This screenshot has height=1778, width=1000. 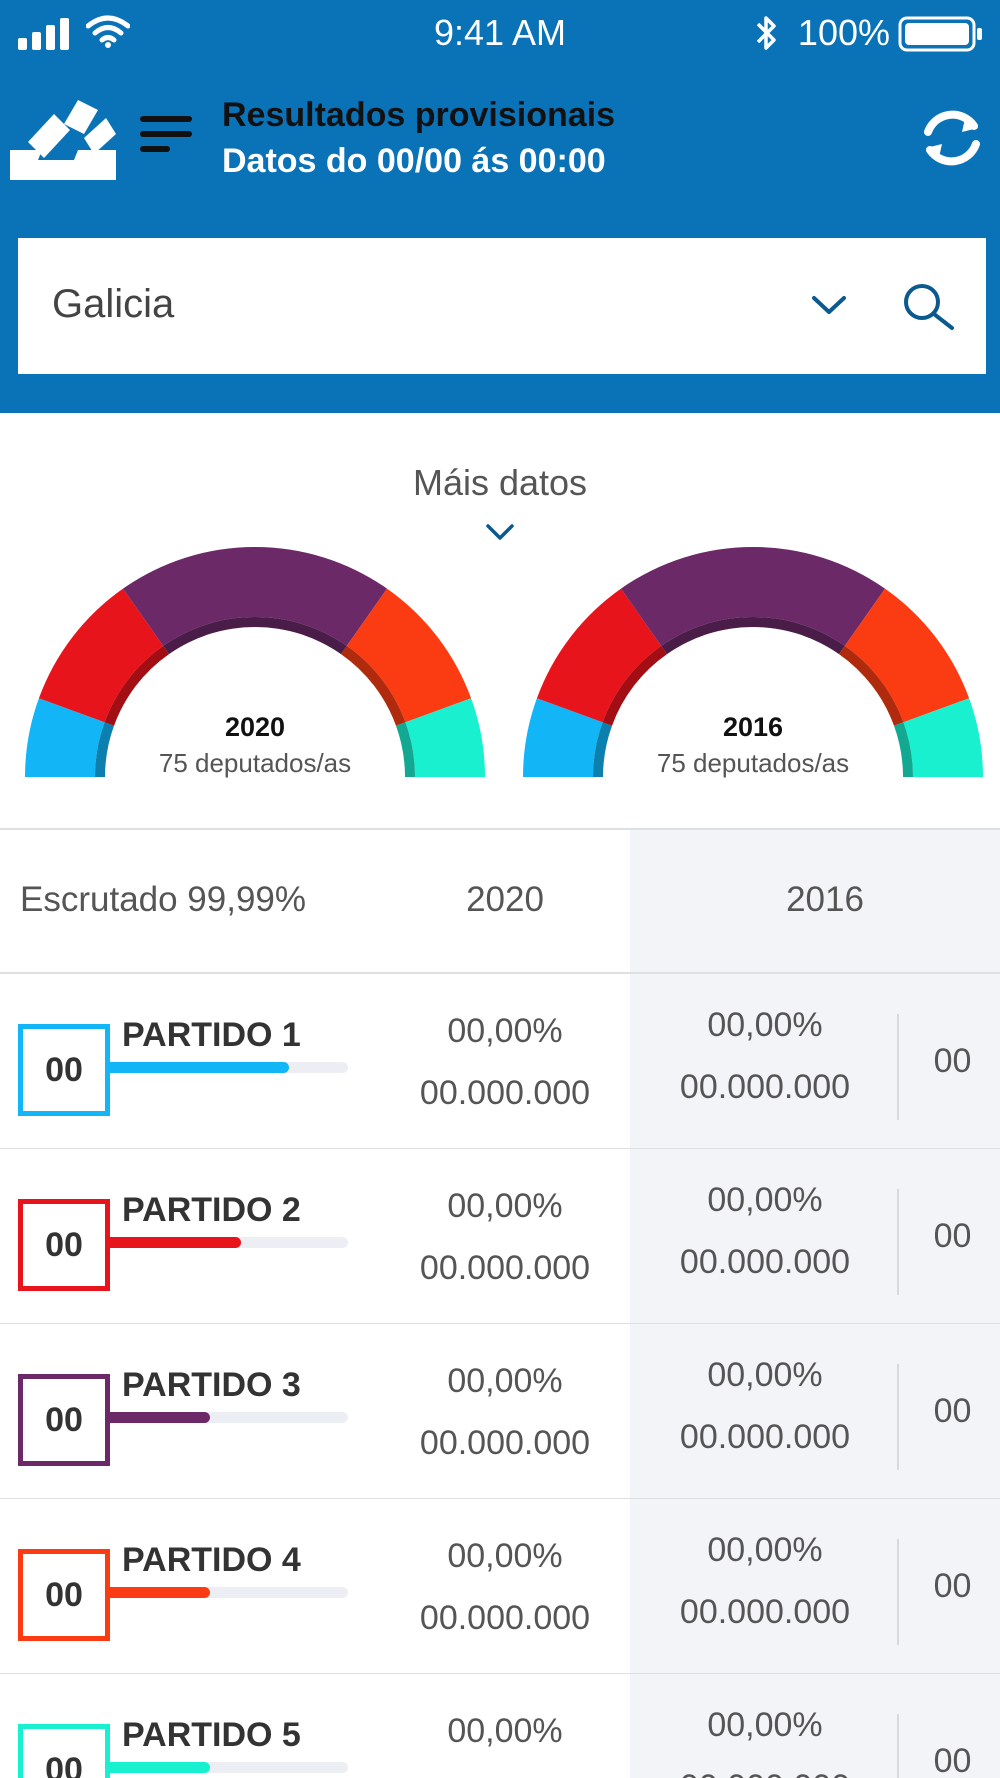 I want to click on column-header-2016: 2016, so click(x=825, y=899).